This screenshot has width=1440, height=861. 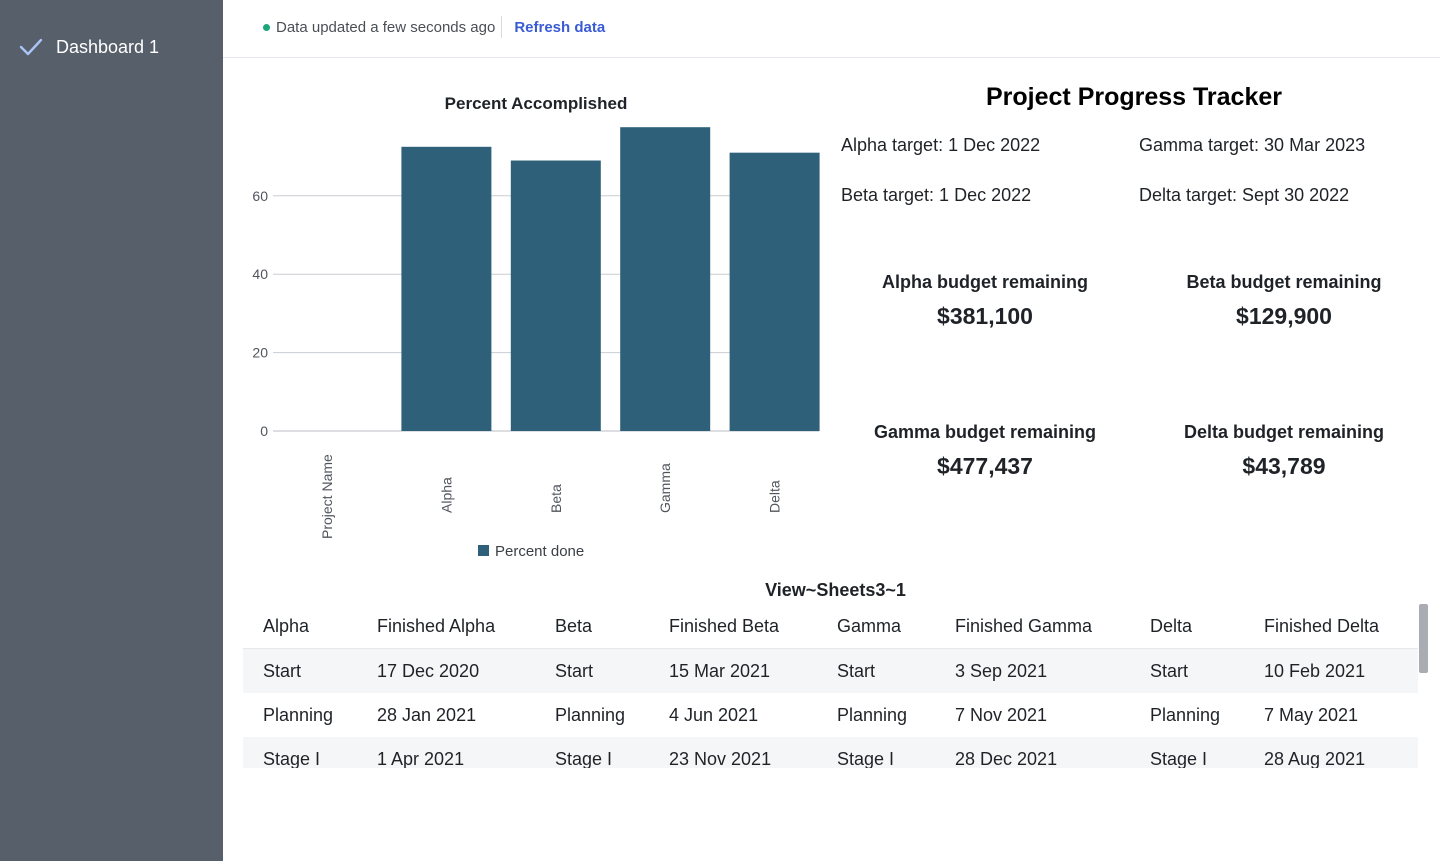 I want to click on alpha-budget-value: $381,100, so click(x=985, y=316).